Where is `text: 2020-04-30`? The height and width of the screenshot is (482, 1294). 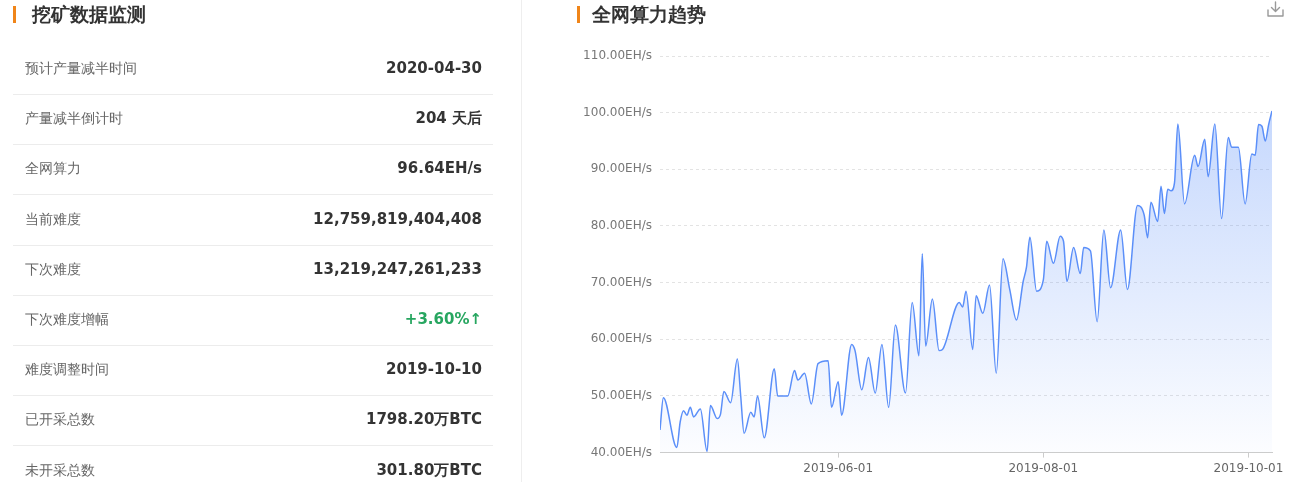 text: 2020-04-30 is located at coordinates (434, 68).